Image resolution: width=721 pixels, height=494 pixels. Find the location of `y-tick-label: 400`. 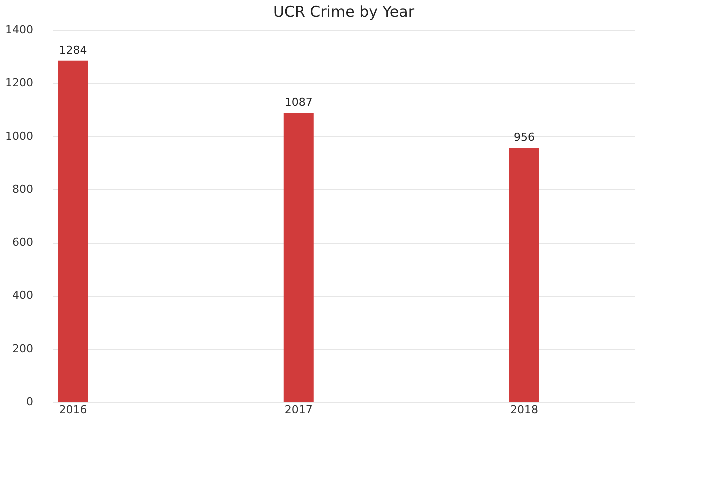

y-tick-label: 400 is located at coordinates (23, 295).